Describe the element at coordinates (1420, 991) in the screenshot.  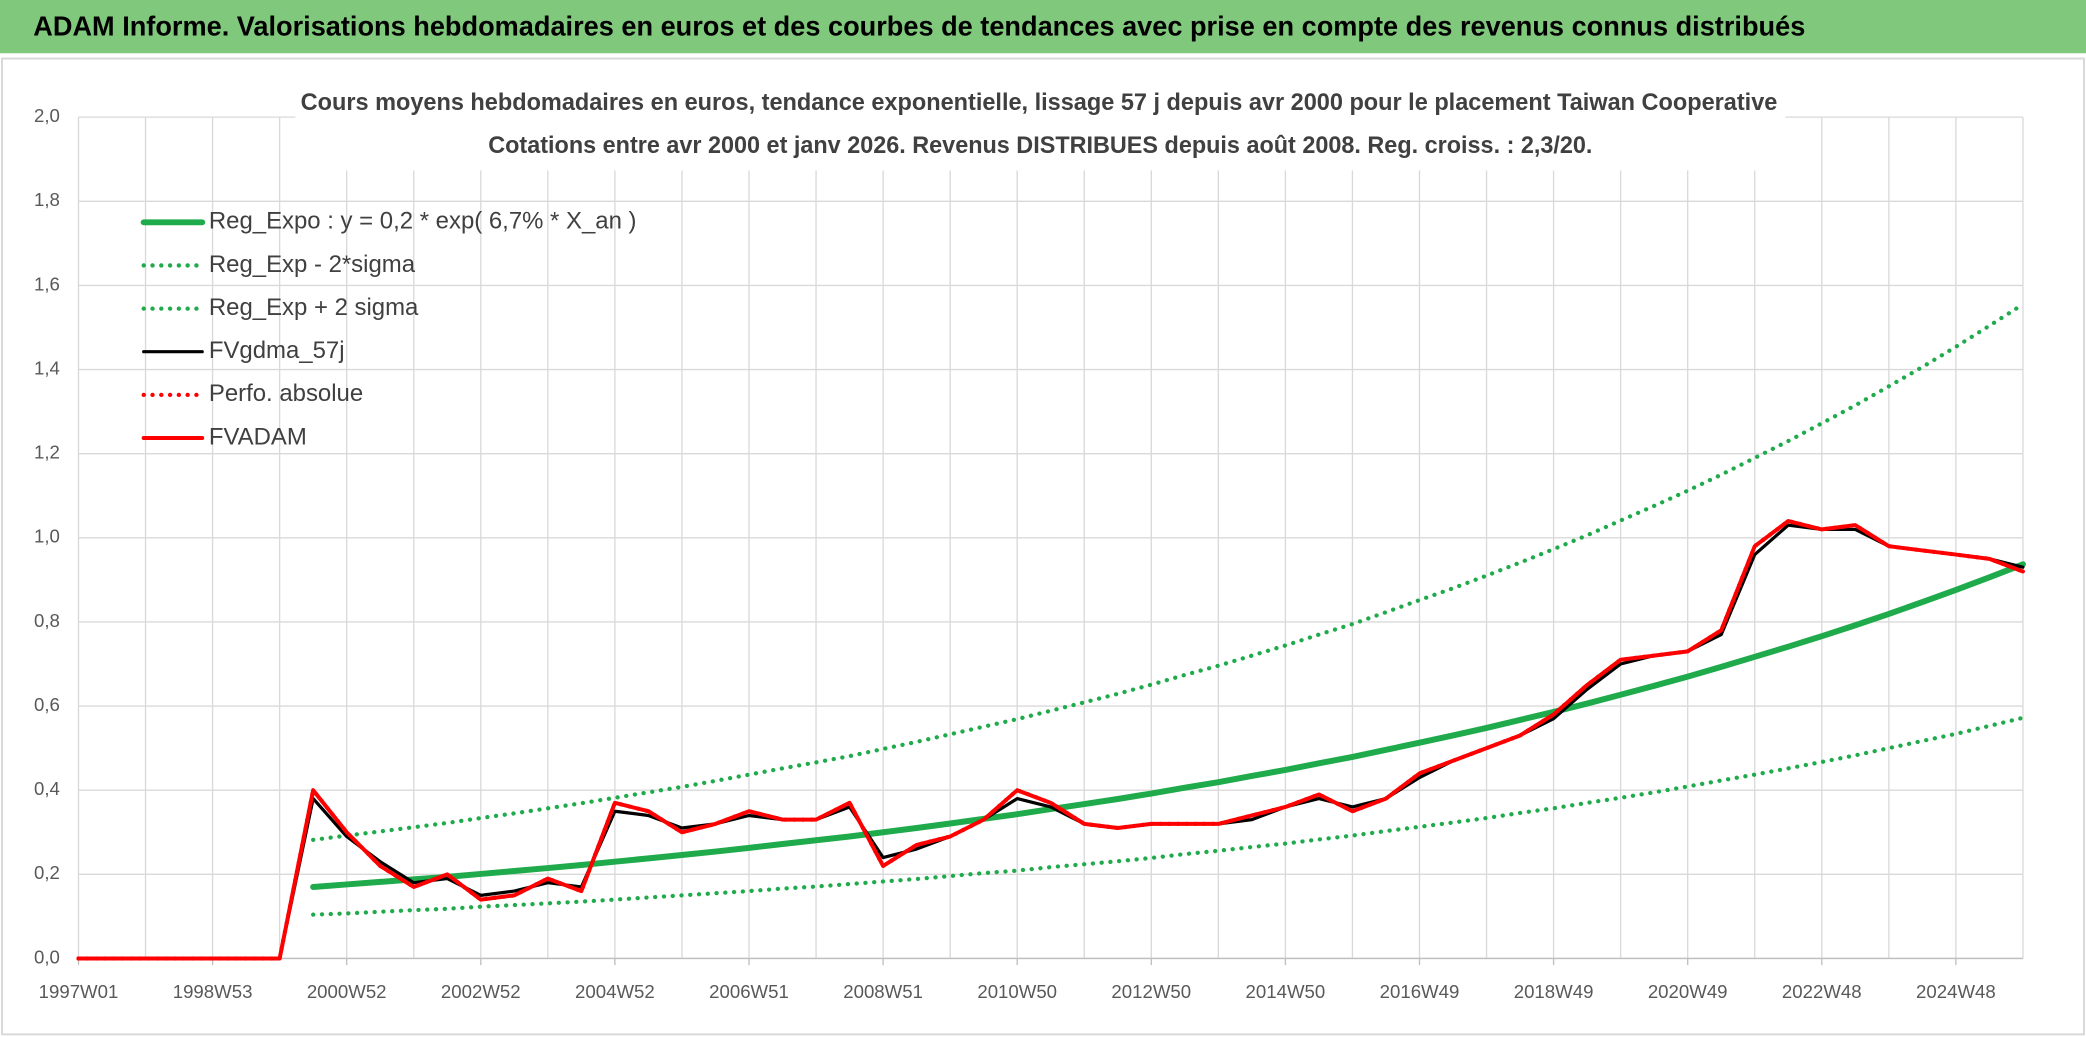
I see `x-tick-label: 2016W49` at that location.